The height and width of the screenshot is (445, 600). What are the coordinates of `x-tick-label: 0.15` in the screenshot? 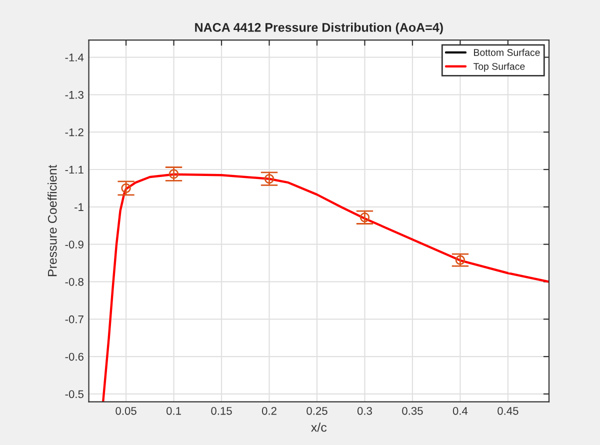 It's located at (221, 410).